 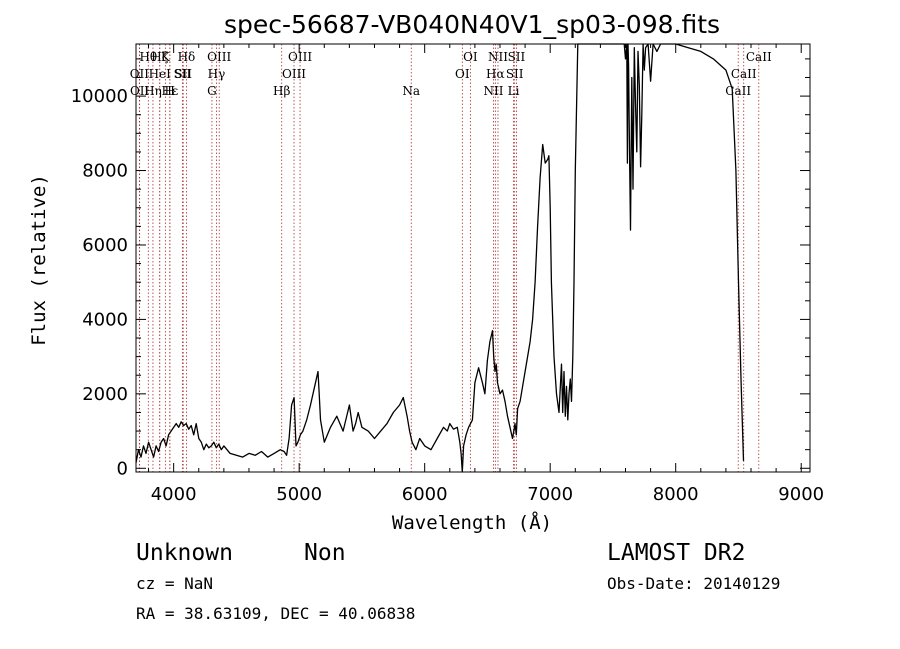 What do you see at coordinates (472, 24) in the screenshot?
I see `chart-title: spec-56687-VB040N40V1_sp03-098.fits` at bounding box center [472, 24].